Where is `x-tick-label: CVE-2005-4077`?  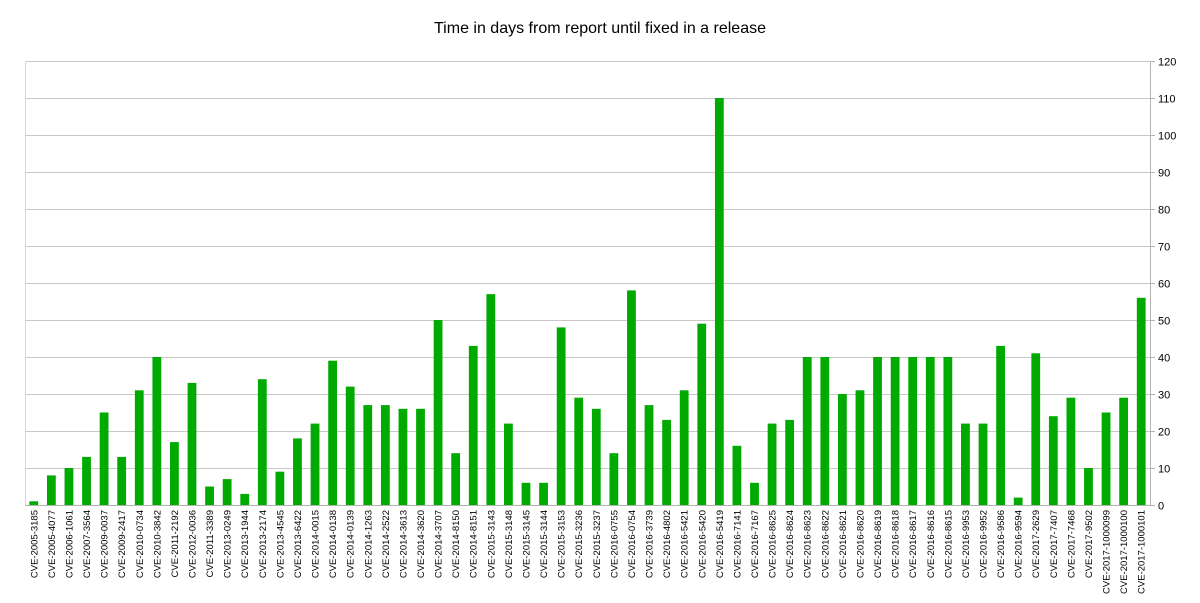 x-tick-label: CVE-2005-4077 is located at coordinates (52, 544).